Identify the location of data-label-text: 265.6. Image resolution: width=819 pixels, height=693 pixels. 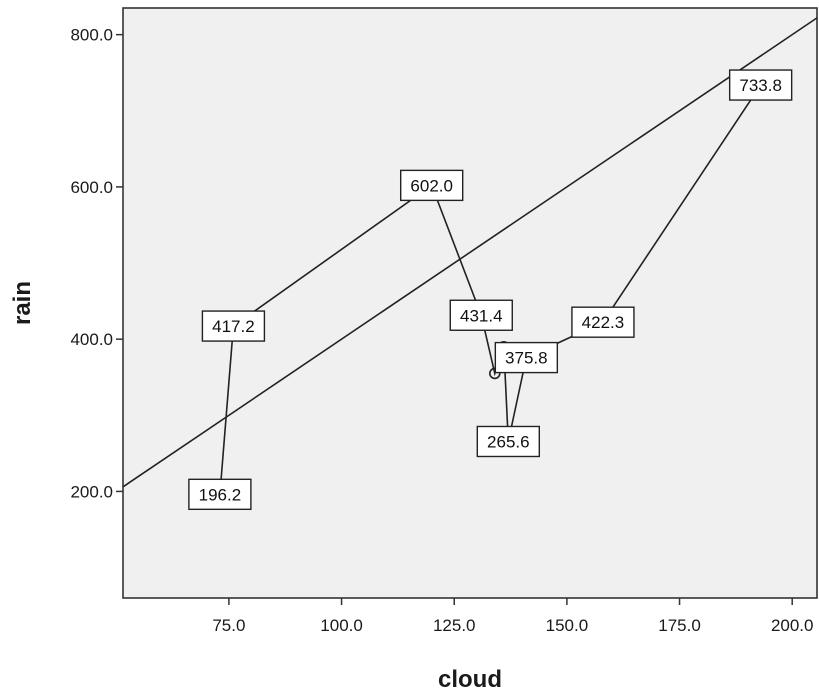
(508, 441).